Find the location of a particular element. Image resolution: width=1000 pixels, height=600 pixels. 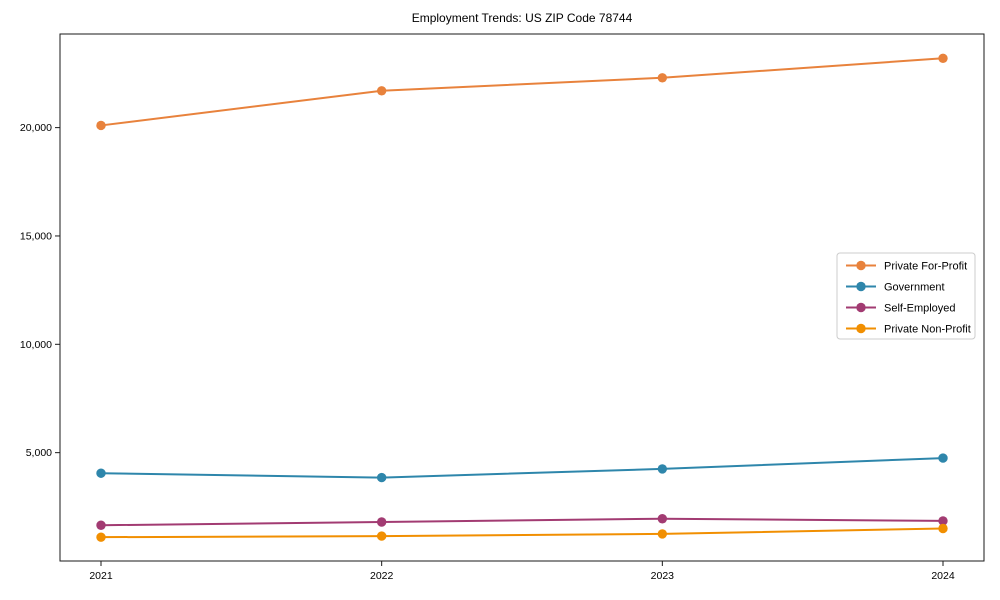

series-line-private-non-profit is located at coordinates (522, 533).